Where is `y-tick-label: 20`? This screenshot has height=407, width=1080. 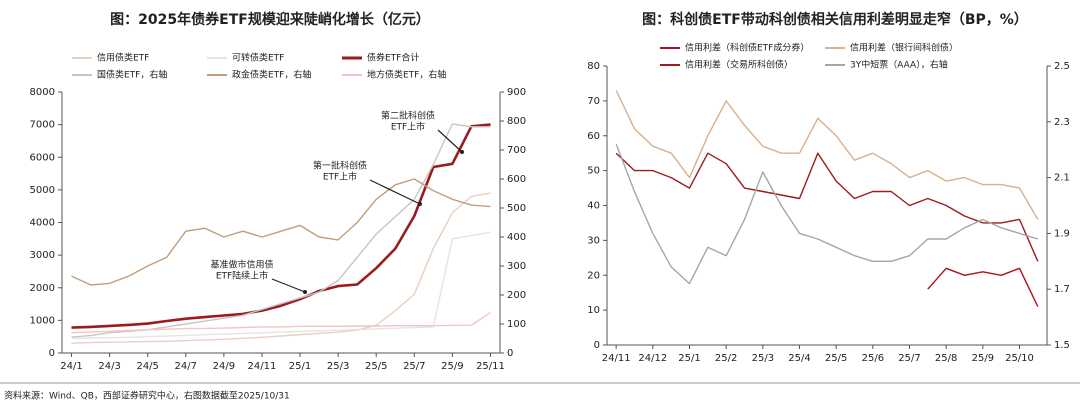
y-tick-label: 20 is located at coordinates (593, 275).